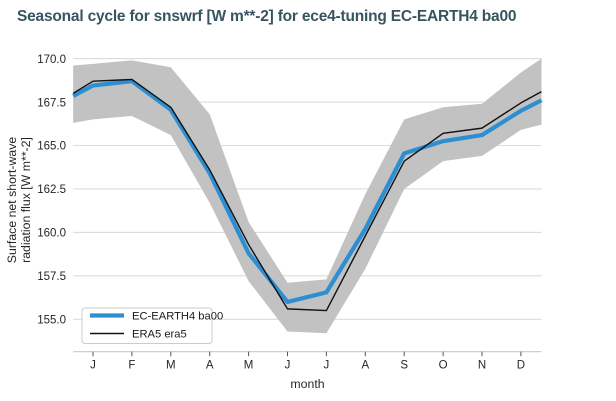  What do you see at coordinates (307, 354) in the screenshot?
I see `axis-layer` at bounding box center [307, 354].